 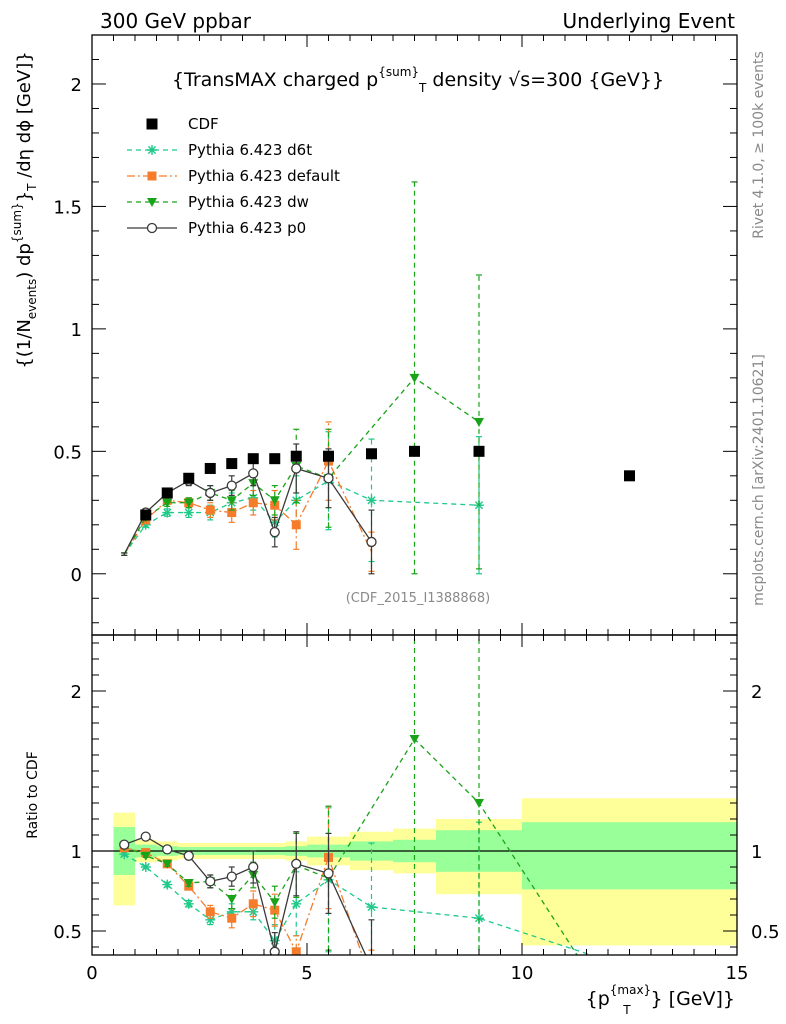 I want to click on x-tick-label: 10, so click(x=522, y=973).